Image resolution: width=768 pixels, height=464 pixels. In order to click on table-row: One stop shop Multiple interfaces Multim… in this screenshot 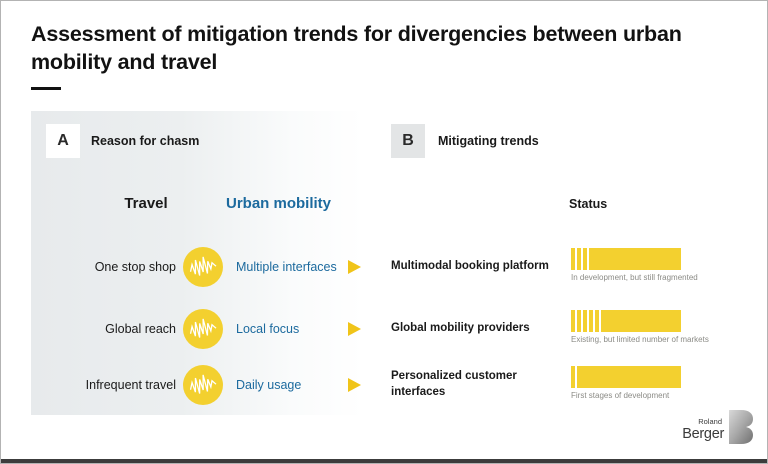, I will do `click(384, 267)`.